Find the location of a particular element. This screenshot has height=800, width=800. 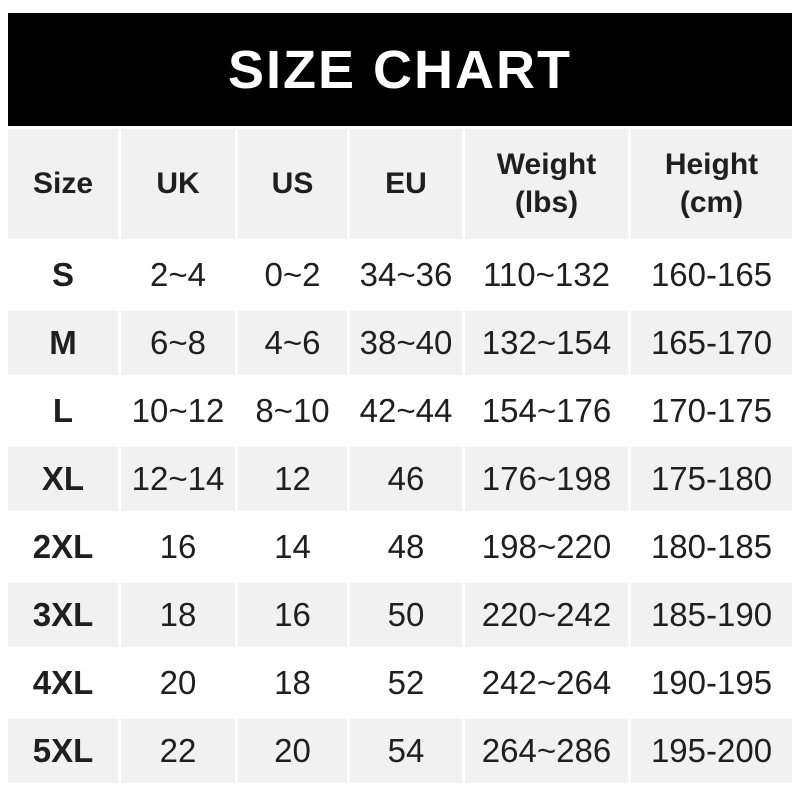

uk-cell: 2~4 is located at coordinates (178, 274).